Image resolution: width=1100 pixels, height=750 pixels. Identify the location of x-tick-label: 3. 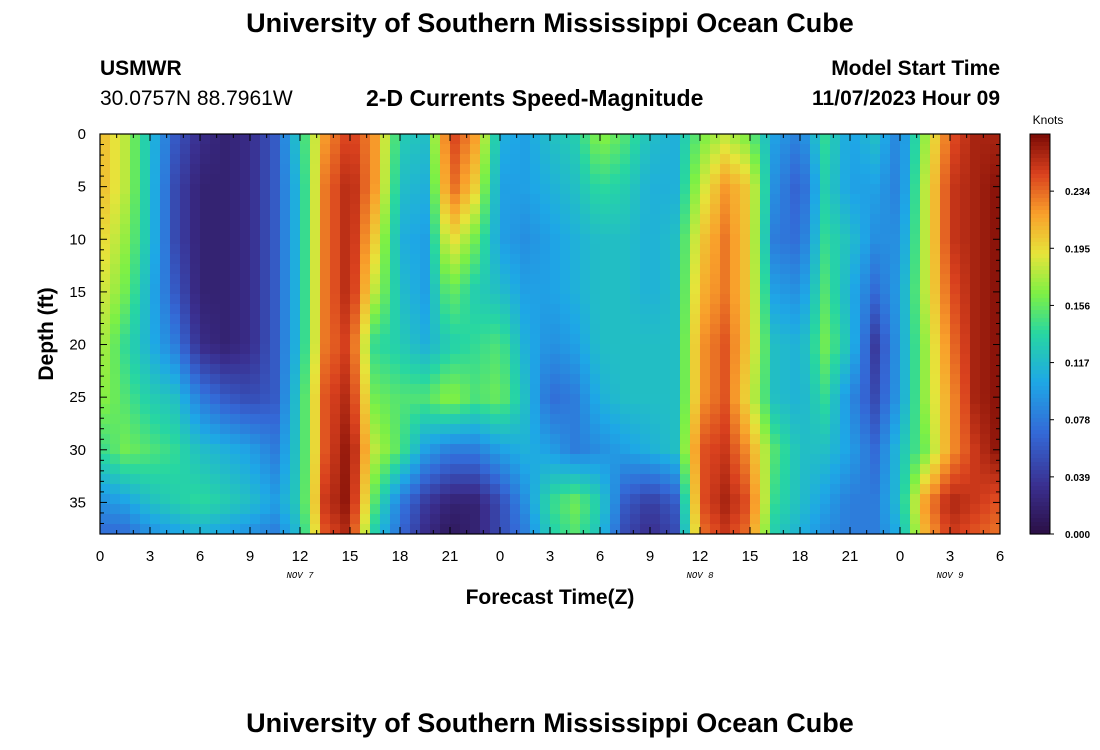
(950, 556).